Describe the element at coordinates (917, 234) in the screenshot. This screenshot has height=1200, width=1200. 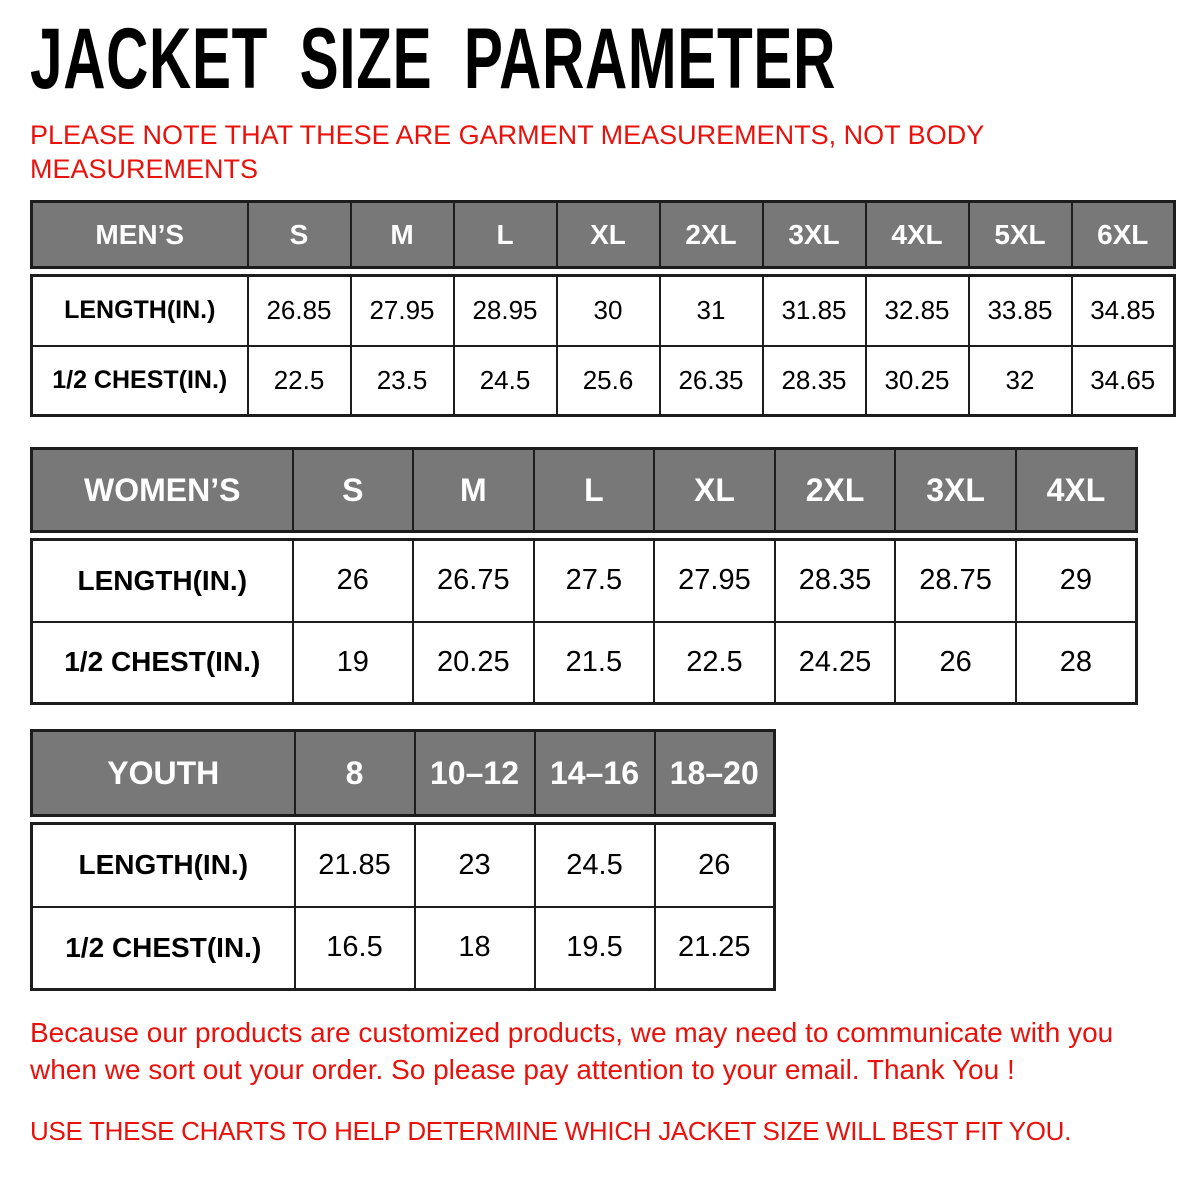
I see `mens-size-header-6: 4XL` at that location.